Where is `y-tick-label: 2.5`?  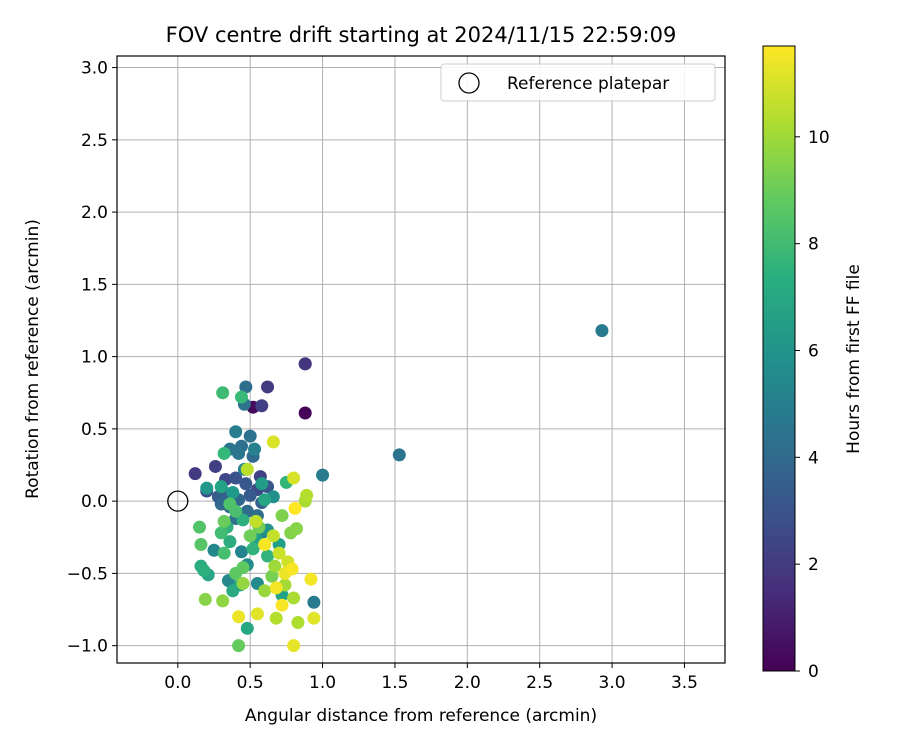
y-tick-label: 2.5 is located at coordinates (94, 141).